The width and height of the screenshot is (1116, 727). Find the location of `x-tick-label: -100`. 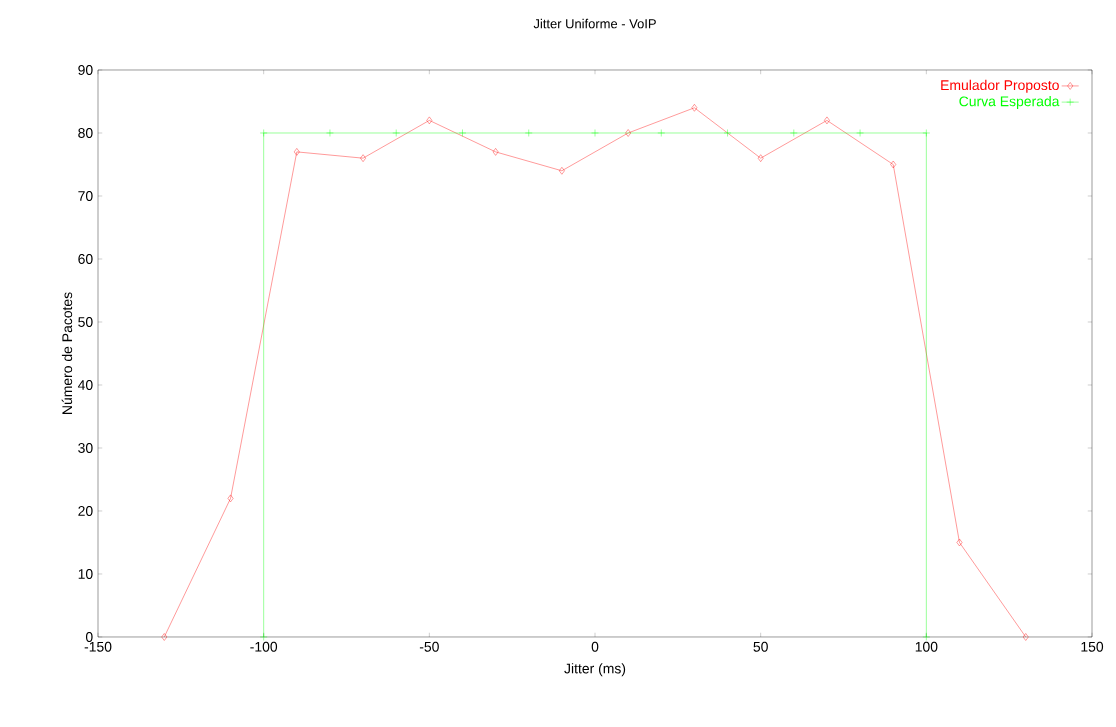

x-tick-label: -100 is located at coordinates (264, 646).